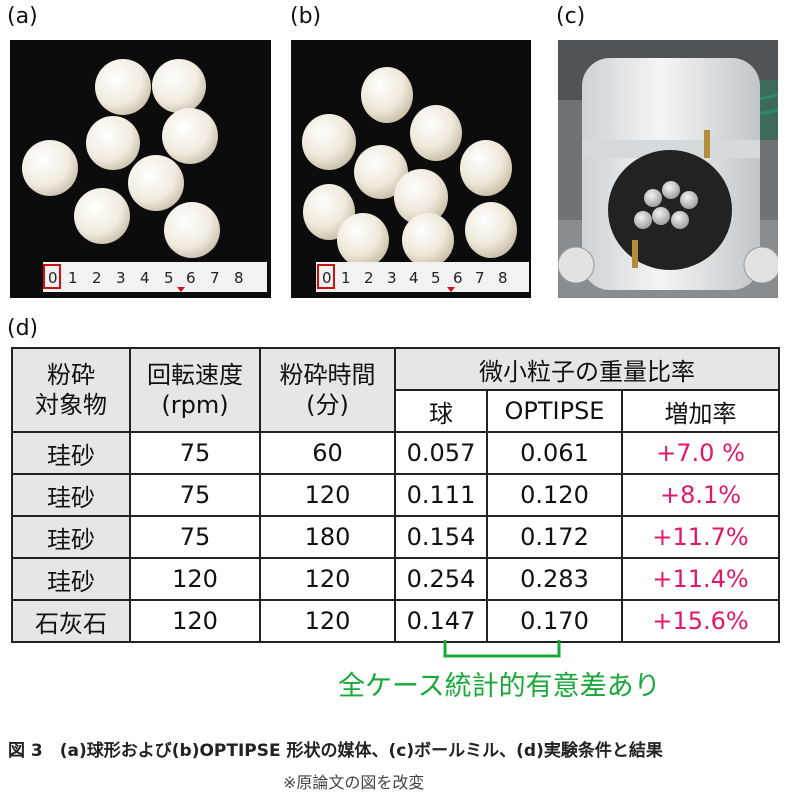 Image resolution: width=787 pixels, height=797 pixels. I want to click on table-row: 石灰石 120 120 0.147 0.170 +15.6%, so click(396, 621).